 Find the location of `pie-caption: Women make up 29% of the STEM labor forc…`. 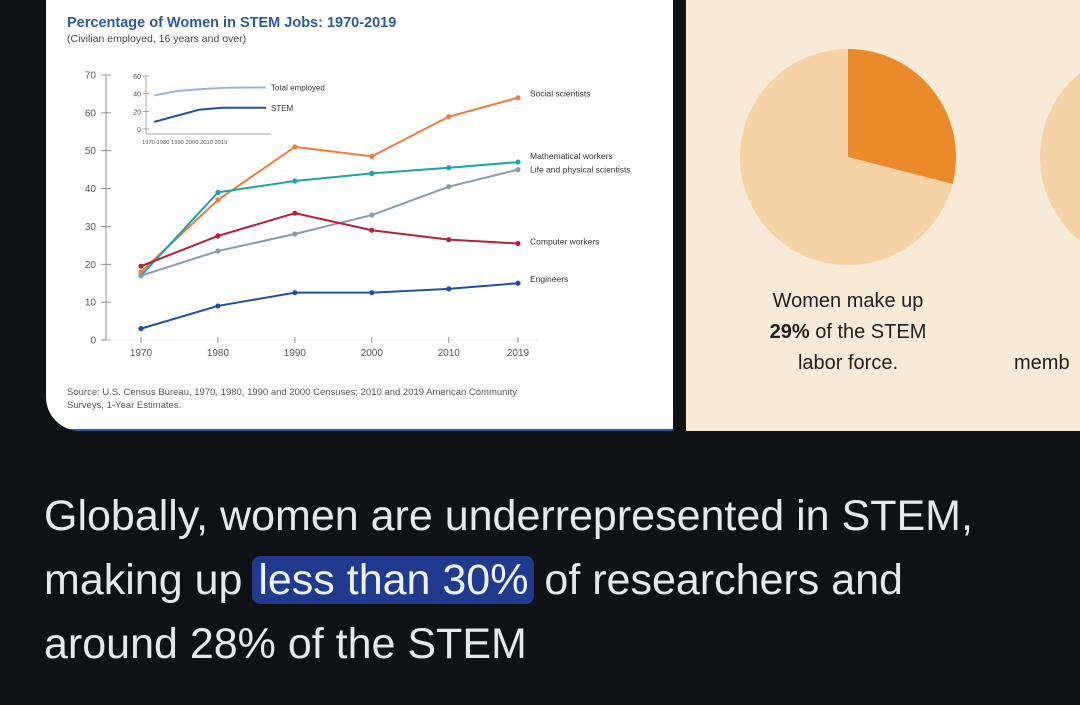

pie-caption: Women make up 29% of the STEM labor forc… is located at coordinates (848, 332).